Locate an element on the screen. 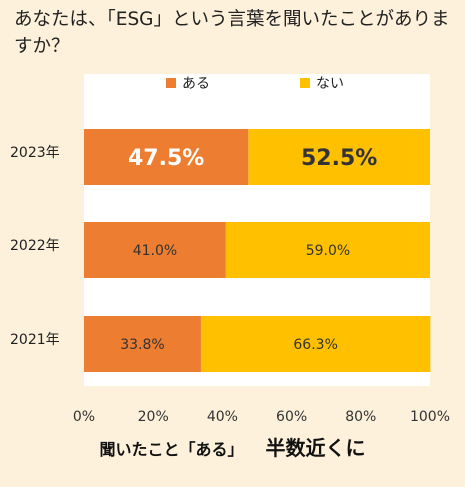 This screenshot has height=487, width=465. bar-data-label-nai-2: 66.3% is located at coordinates (315, 345).